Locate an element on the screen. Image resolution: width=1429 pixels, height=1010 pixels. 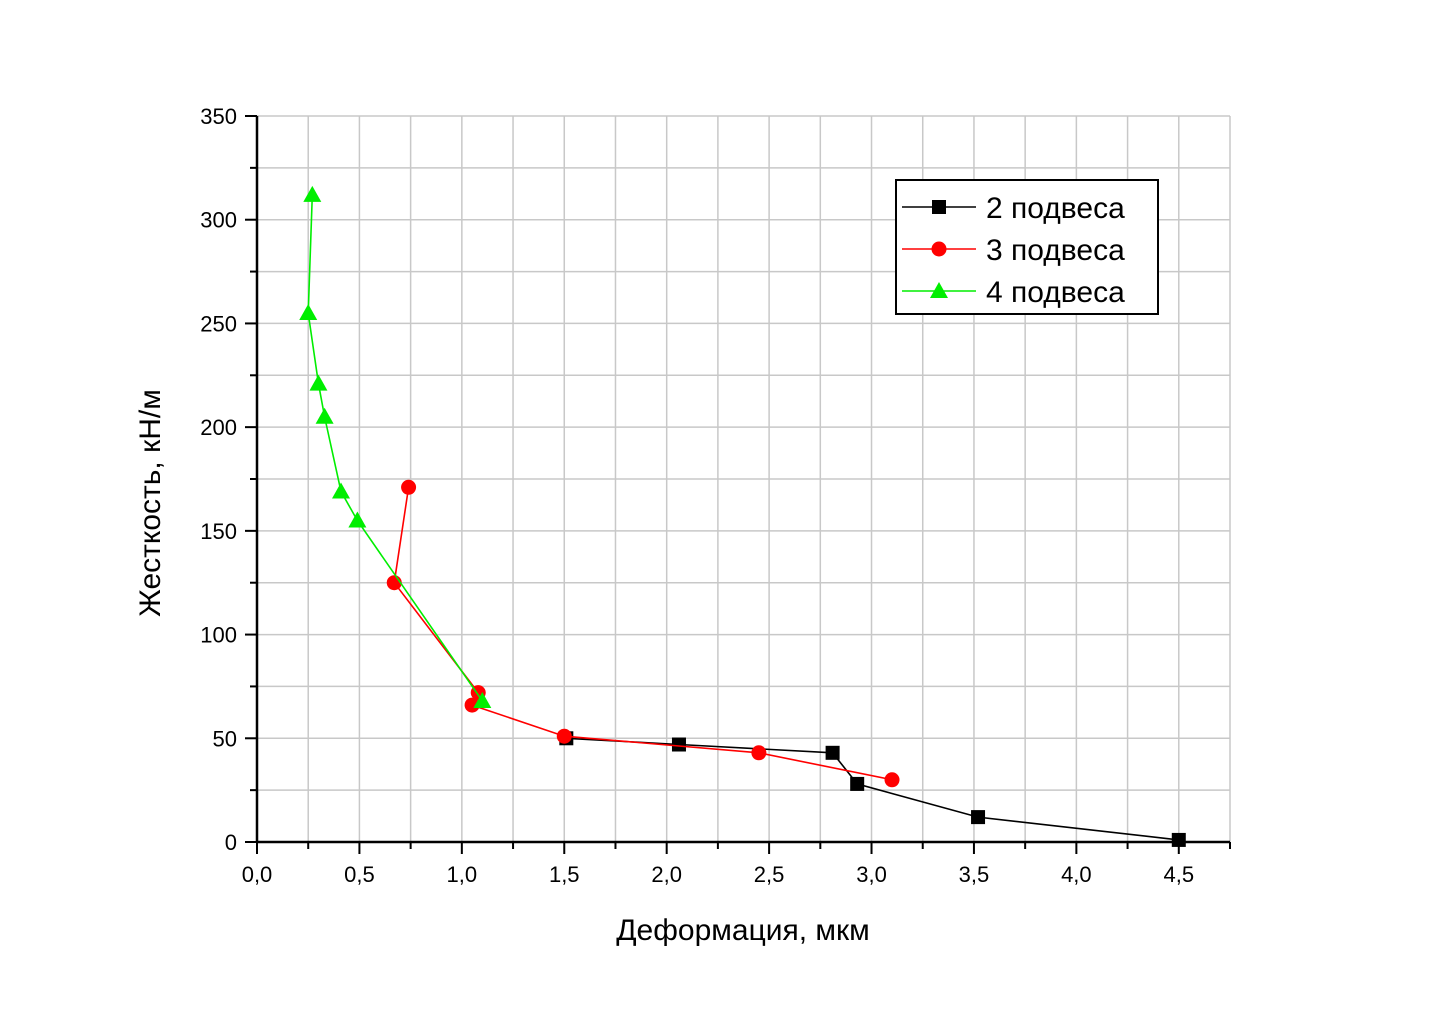
x-axis-title: Деформация, мкм is located at coordinates (743, 930).